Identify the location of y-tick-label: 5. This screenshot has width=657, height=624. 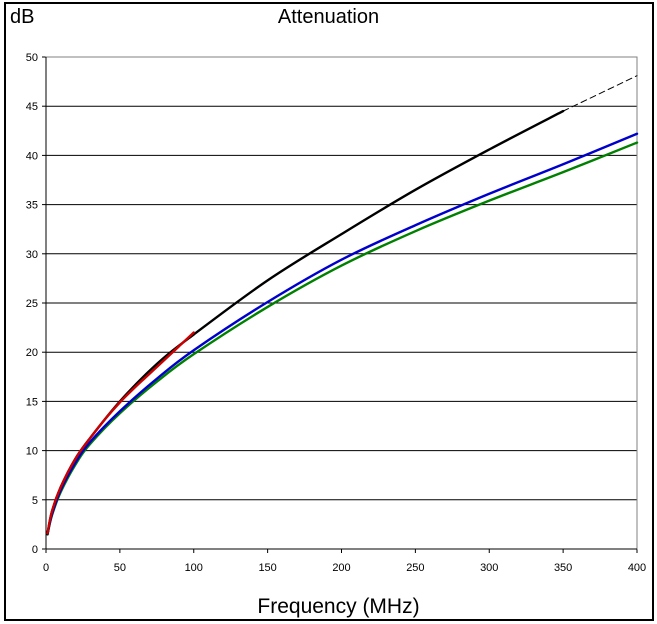
(35, 501).